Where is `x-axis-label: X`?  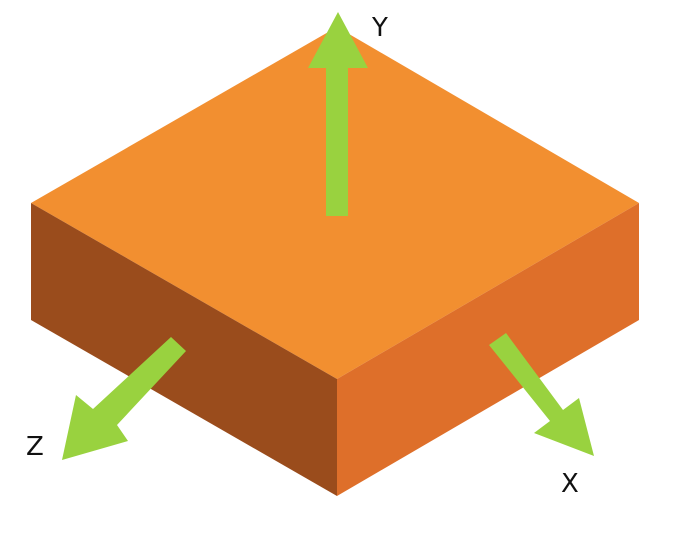 x-axis-label: X is located at coordinates (570, 484).